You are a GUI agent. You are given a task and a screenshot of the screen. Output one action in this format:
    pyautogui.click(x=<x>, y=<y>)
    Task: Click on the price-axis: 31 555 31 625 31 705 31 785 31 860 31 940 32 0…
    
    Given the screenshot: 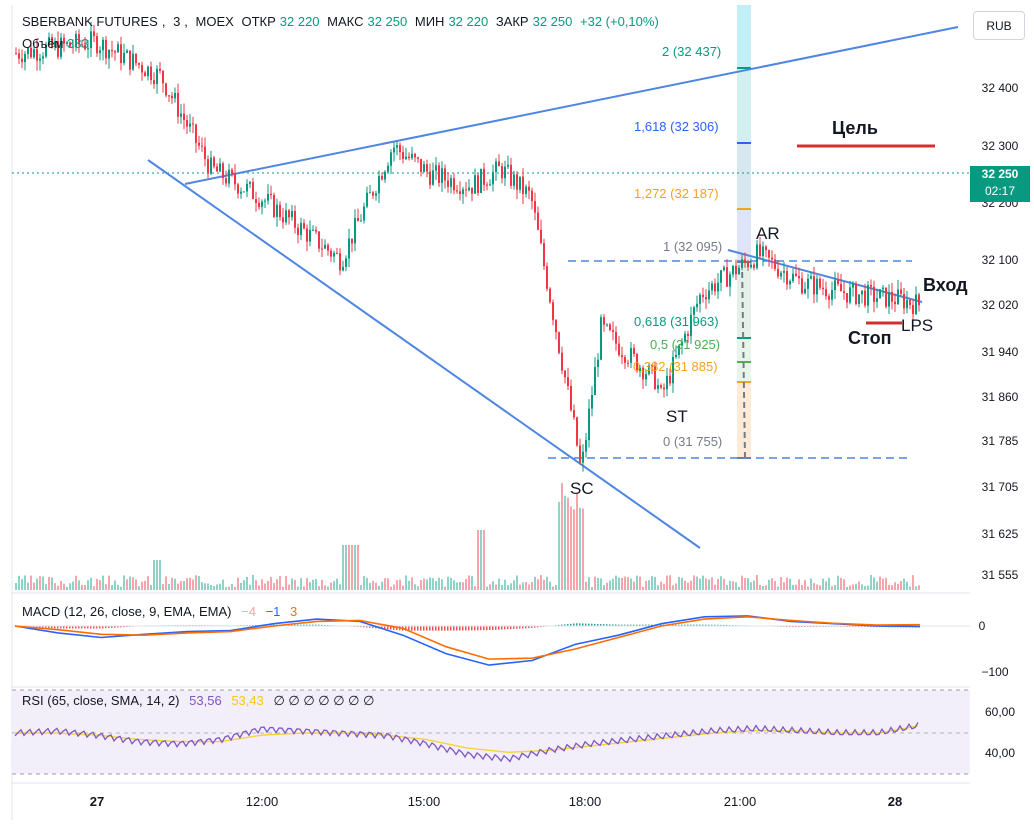 What is the action you would take?
    pyautogui.click(x=1000, y=331)
    